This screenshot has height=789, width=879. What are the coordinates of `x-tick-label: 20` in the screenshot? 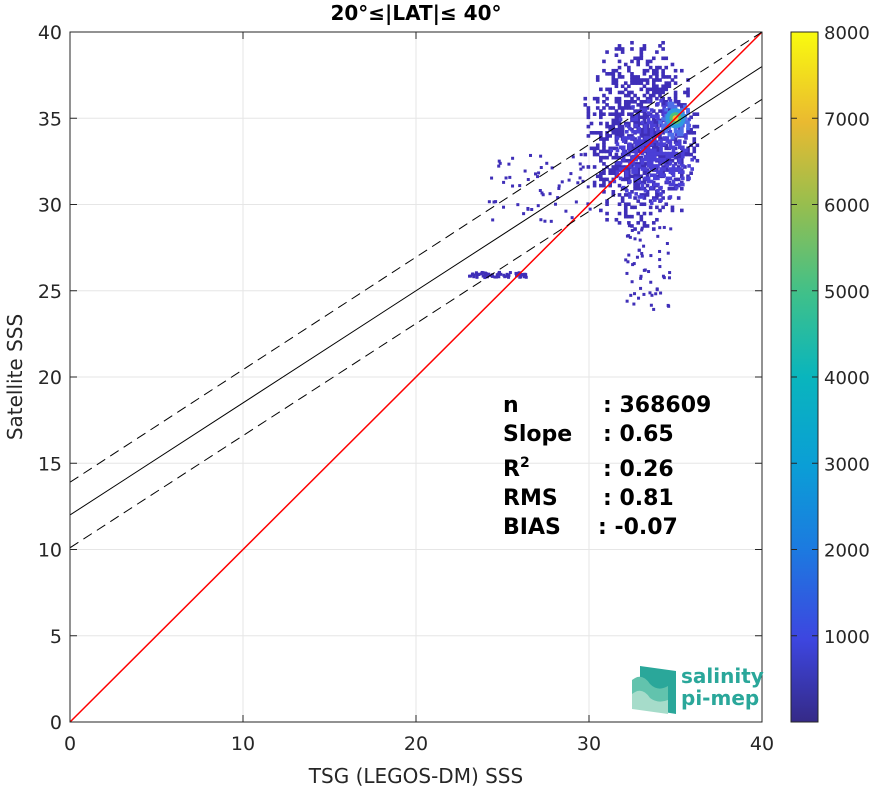 It's located at (416, 744).